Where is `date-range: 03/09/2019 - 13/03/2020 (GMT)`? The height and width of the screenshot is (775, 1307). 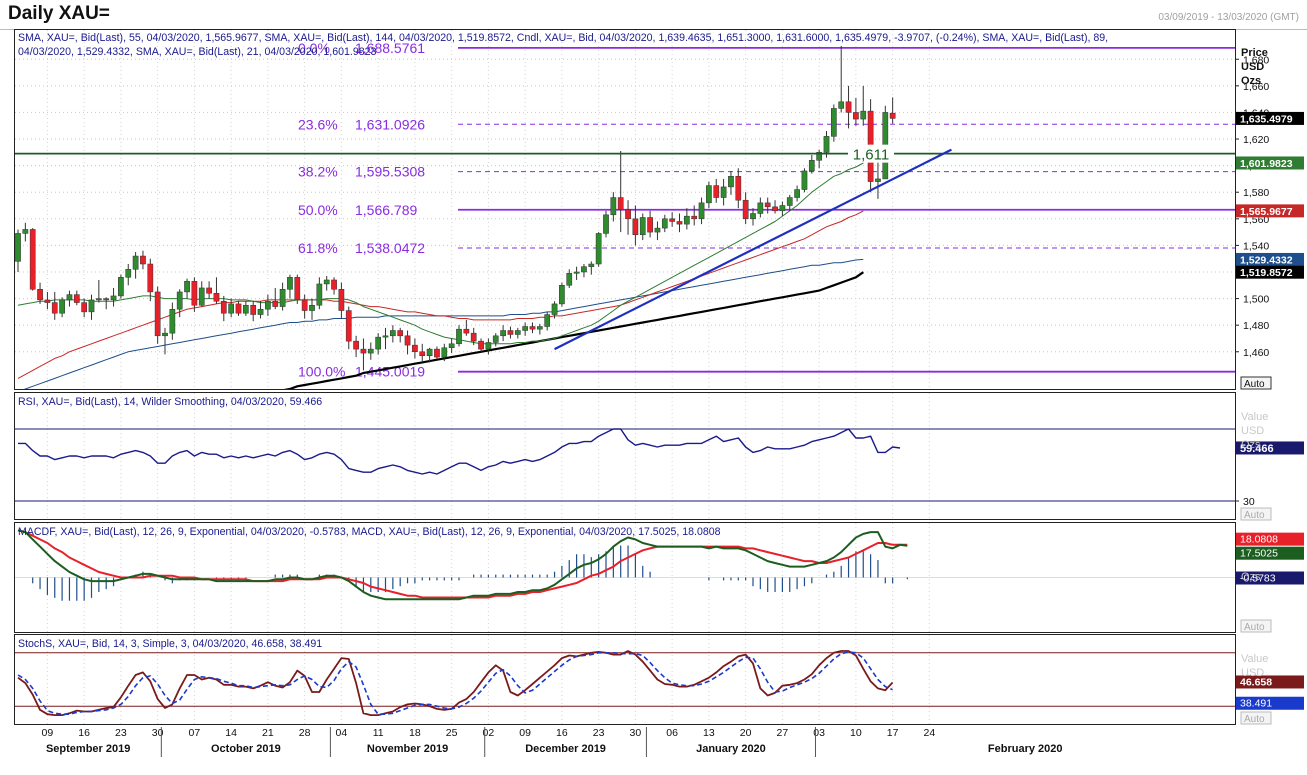
date-range: 03/09/2019 - 13/03/2020 (GMT) is located at coordinates (1228, 17).